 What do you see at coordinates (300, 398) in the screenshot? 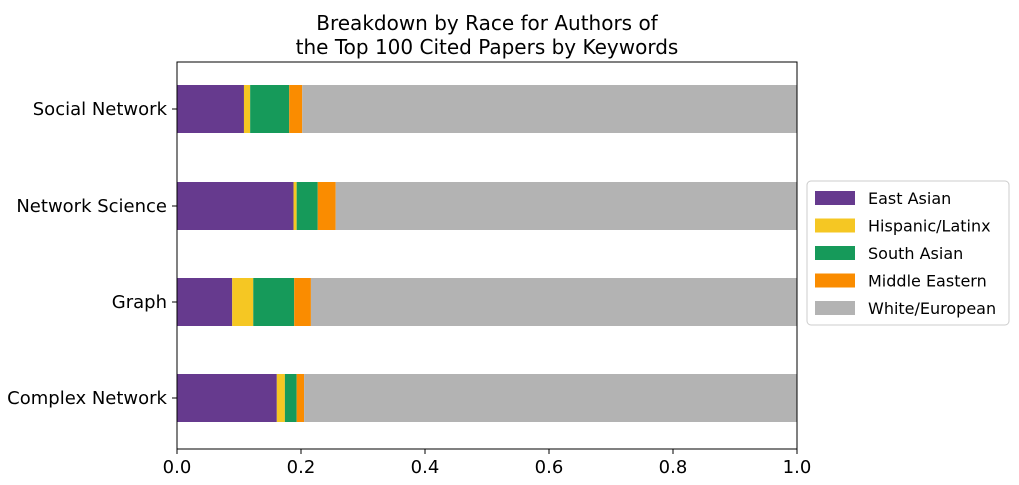
I see `bar-complex-network-middle-eastern` at bounding box center [300, 398].